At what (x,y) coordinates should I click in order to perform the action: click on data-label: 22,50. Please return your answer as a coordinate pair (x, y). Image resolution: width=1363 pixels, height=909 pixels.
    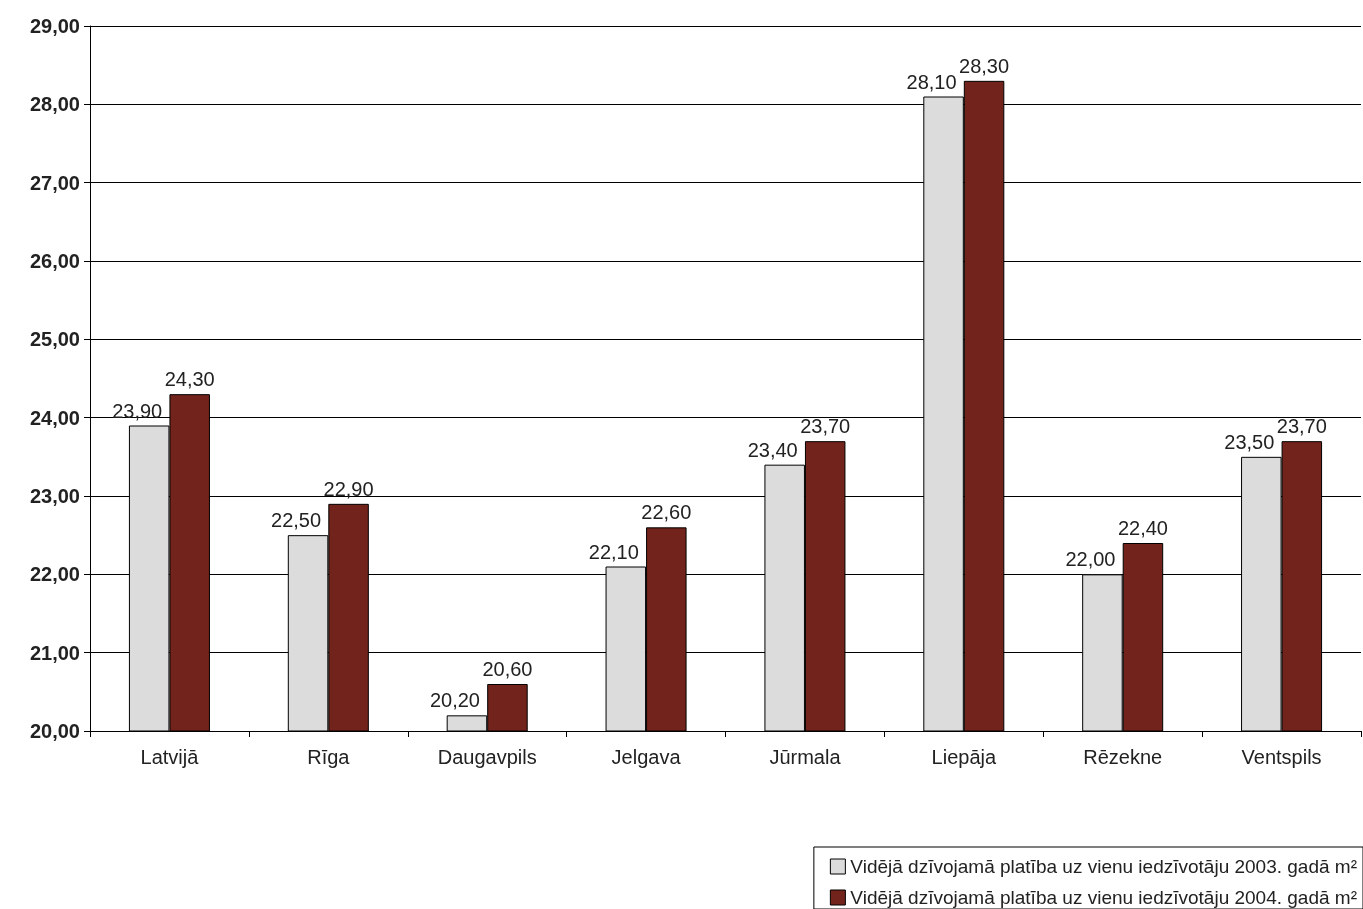
    Looking at the image, I should click on (296, 520).